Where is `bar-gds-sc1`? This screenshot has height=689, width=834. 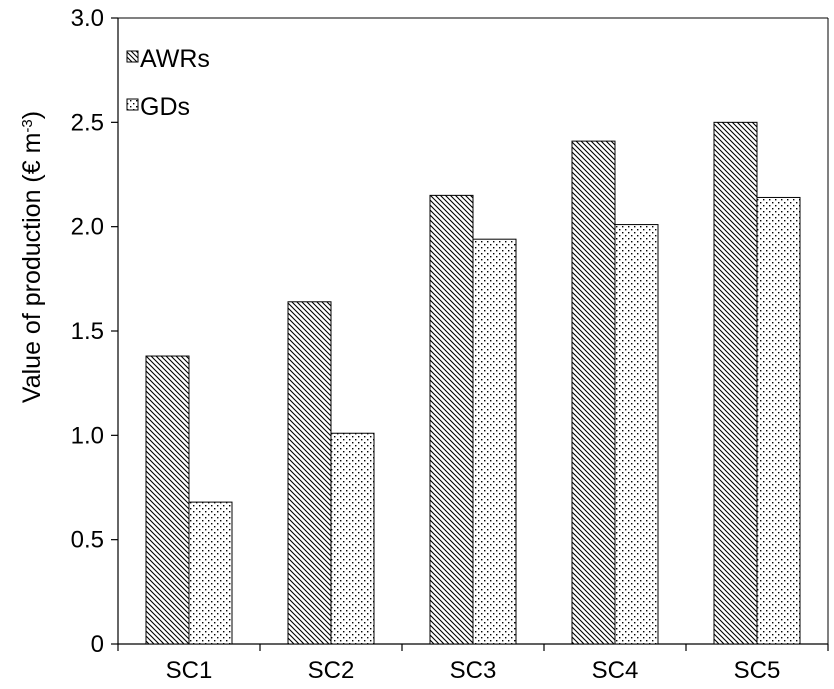
bar-gds-sc1 is located at coordinates (210, 573).